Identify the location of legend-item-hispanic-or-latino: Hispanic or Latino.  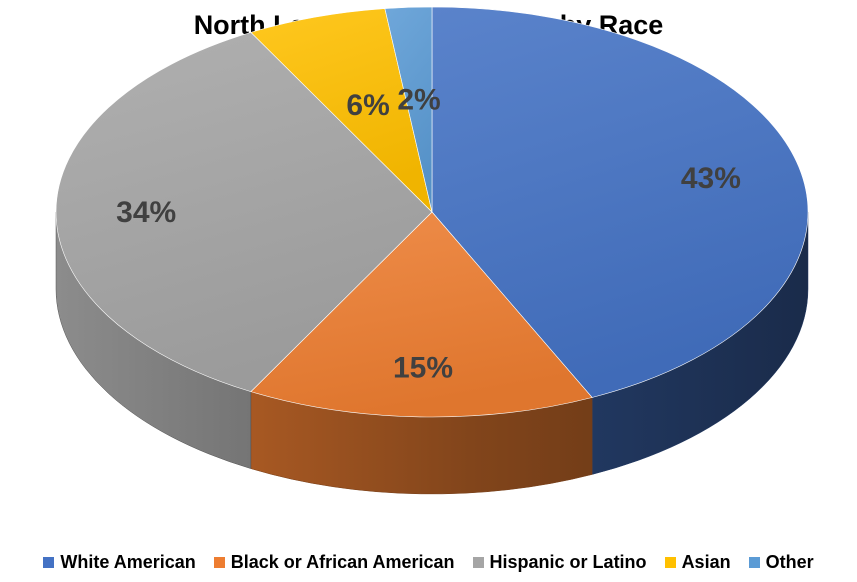
(560, 562).